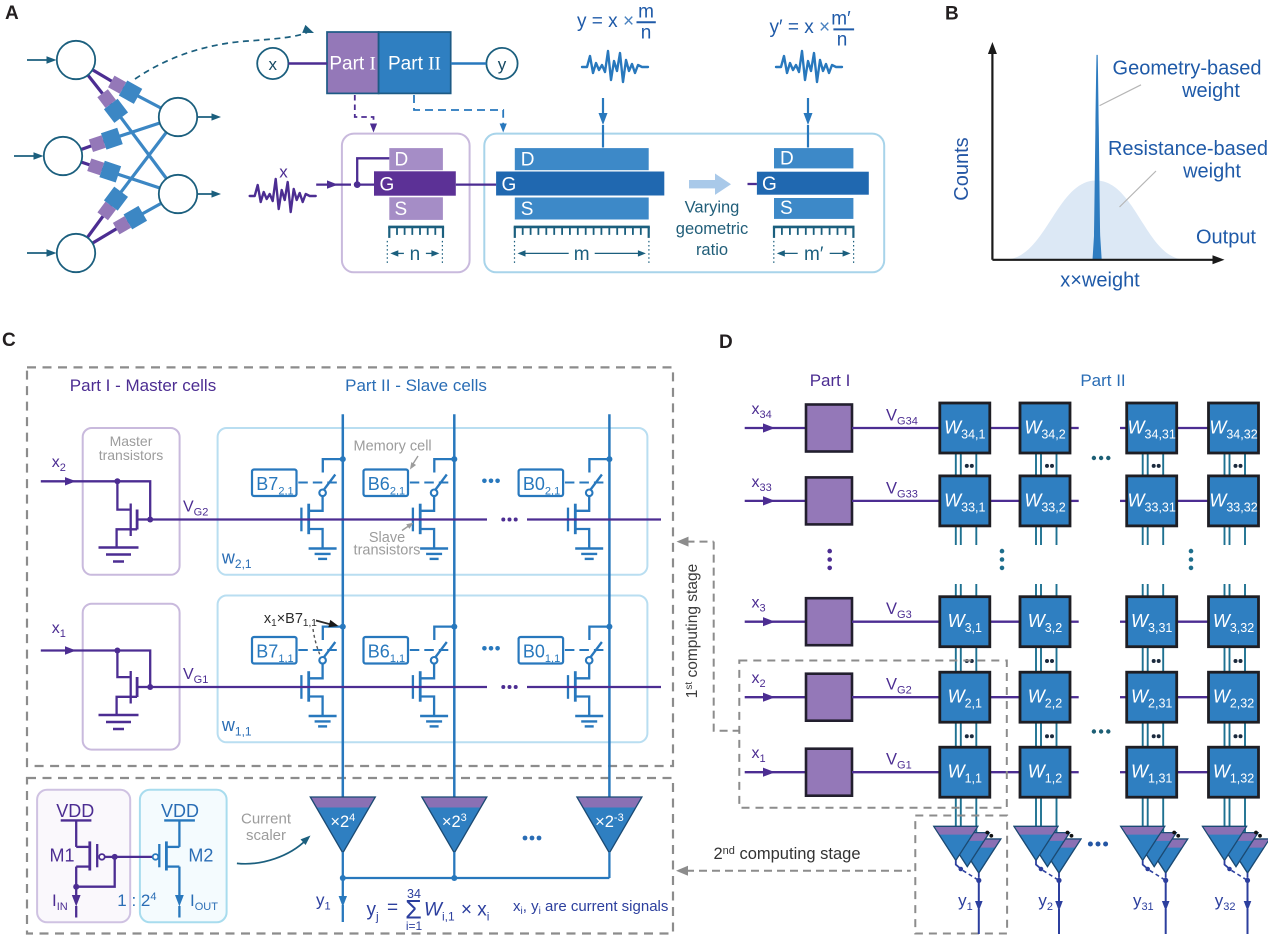 Image resolution: width=1268 pixels, height=937 pixels. What do you see at coordinates (965, 623) in the screenshot?
I see `svg-text: W3,1` at bounding box center [965, 623].